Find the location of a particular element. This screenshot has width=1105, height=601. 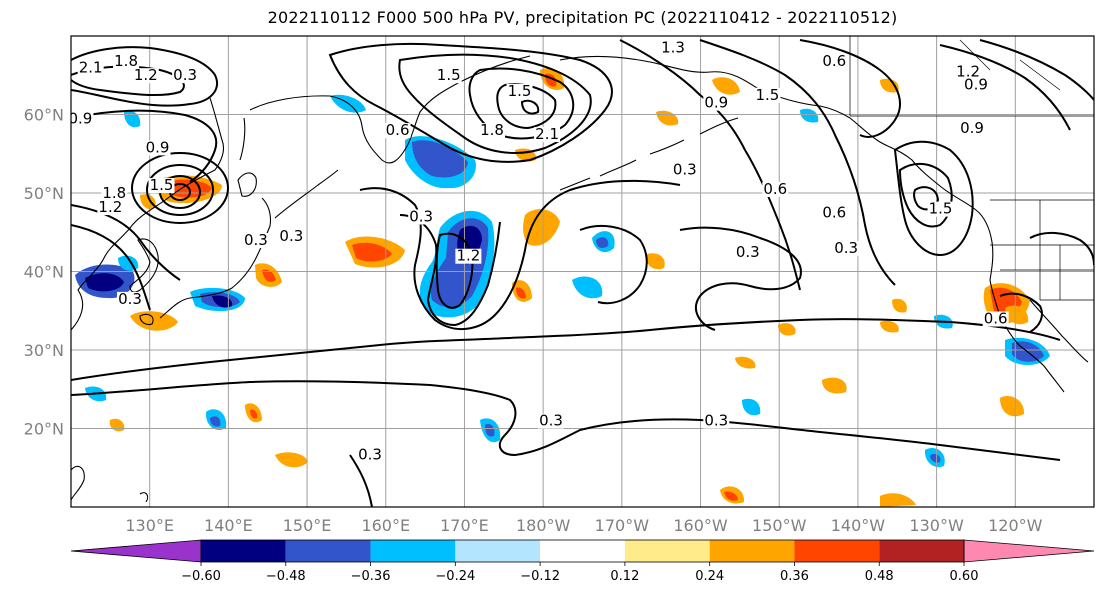

colorbar-tick-label: 0.12 is located at coordinates (624, 576).